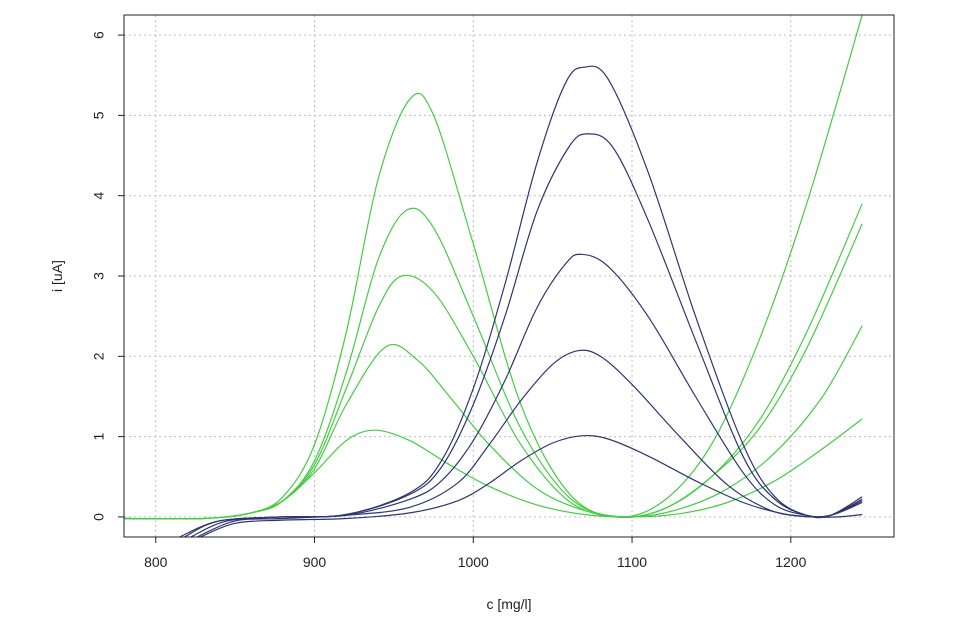 The width and height of the screenshot is (970, 629). I want to click on y-tick-label: 0, so click(99, 517).